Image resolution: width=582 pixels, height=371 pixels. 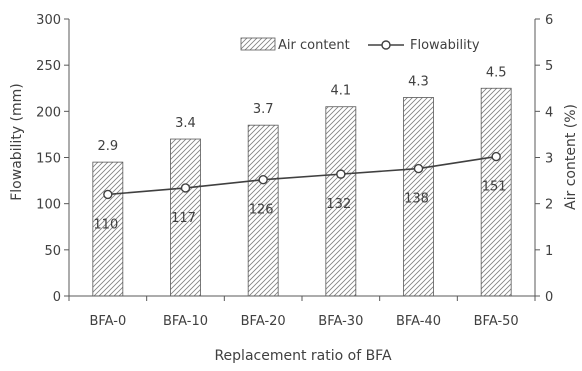 What do you see at coordinates (48, 205) in the screenshot?
I see `y-tick-label-left: 100` at bounding box center [48, 205].